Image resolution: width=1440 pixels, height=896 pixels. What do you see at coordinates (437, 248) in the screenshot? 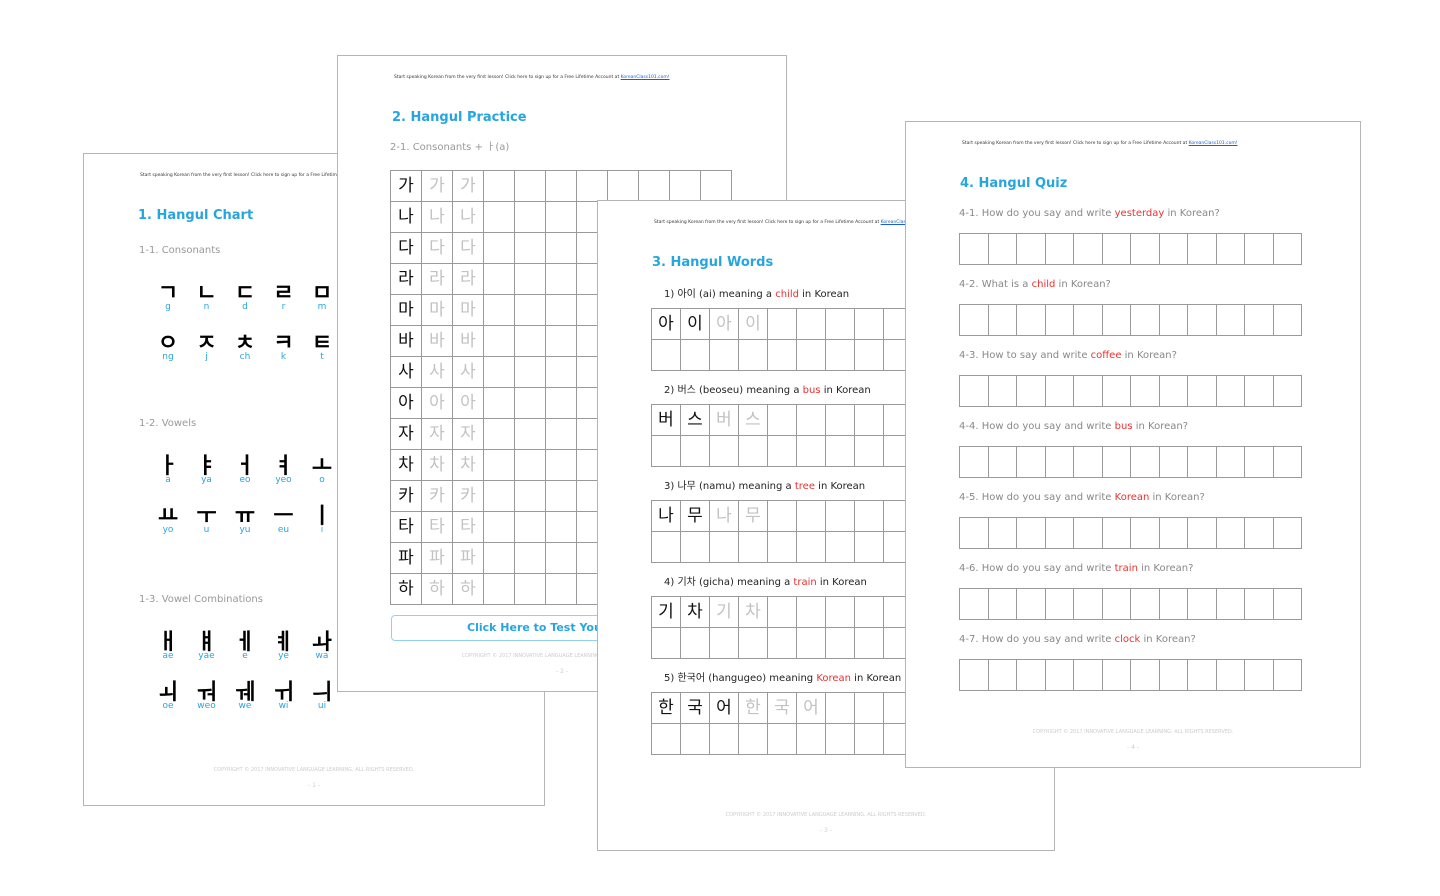
I see `practice-box: 다` at bounding box center [437, 248].